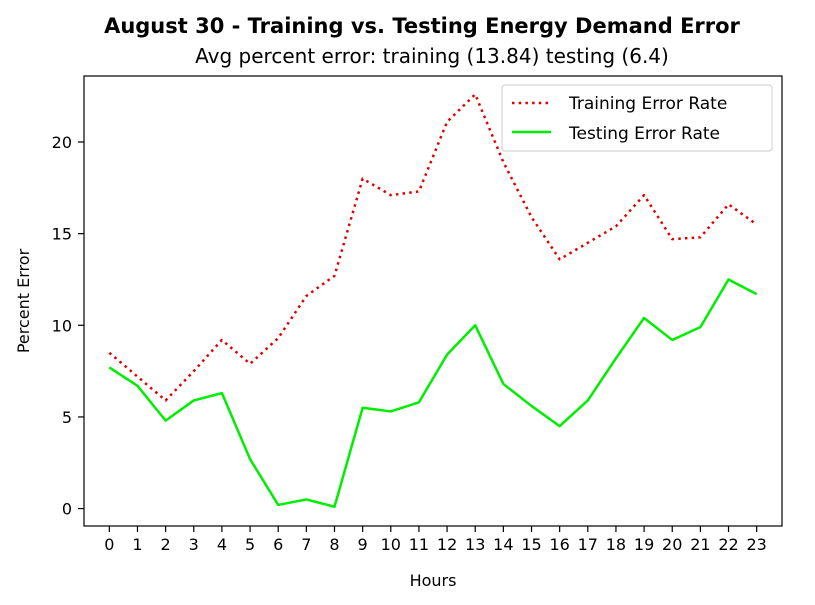  What do you see at coordinates (756, 544) in the screenshot?
I see `x-tick-label: 23` at bounding box center [756, 544].